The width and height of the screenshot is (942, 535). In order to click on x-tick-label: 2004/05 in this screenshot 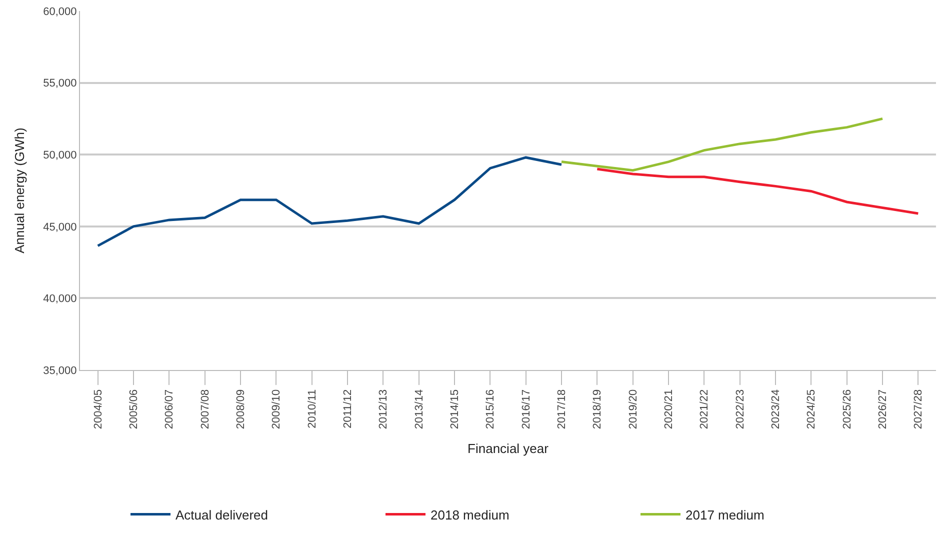, I will do `click(98, 409)`.